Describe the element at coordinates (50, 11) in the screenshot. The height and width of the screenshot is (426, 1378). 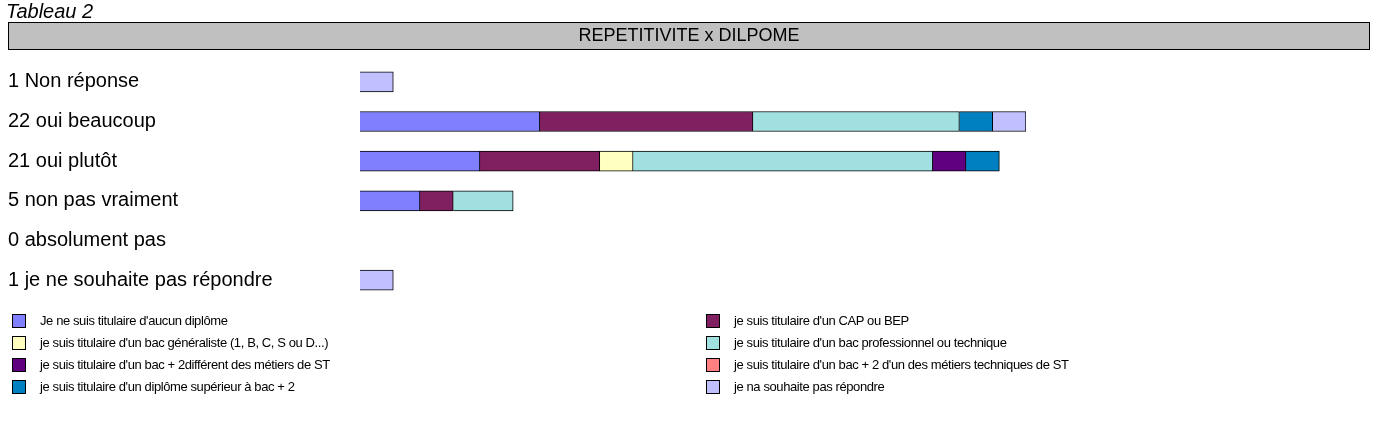
I see `text: Tableau 2` at that location.